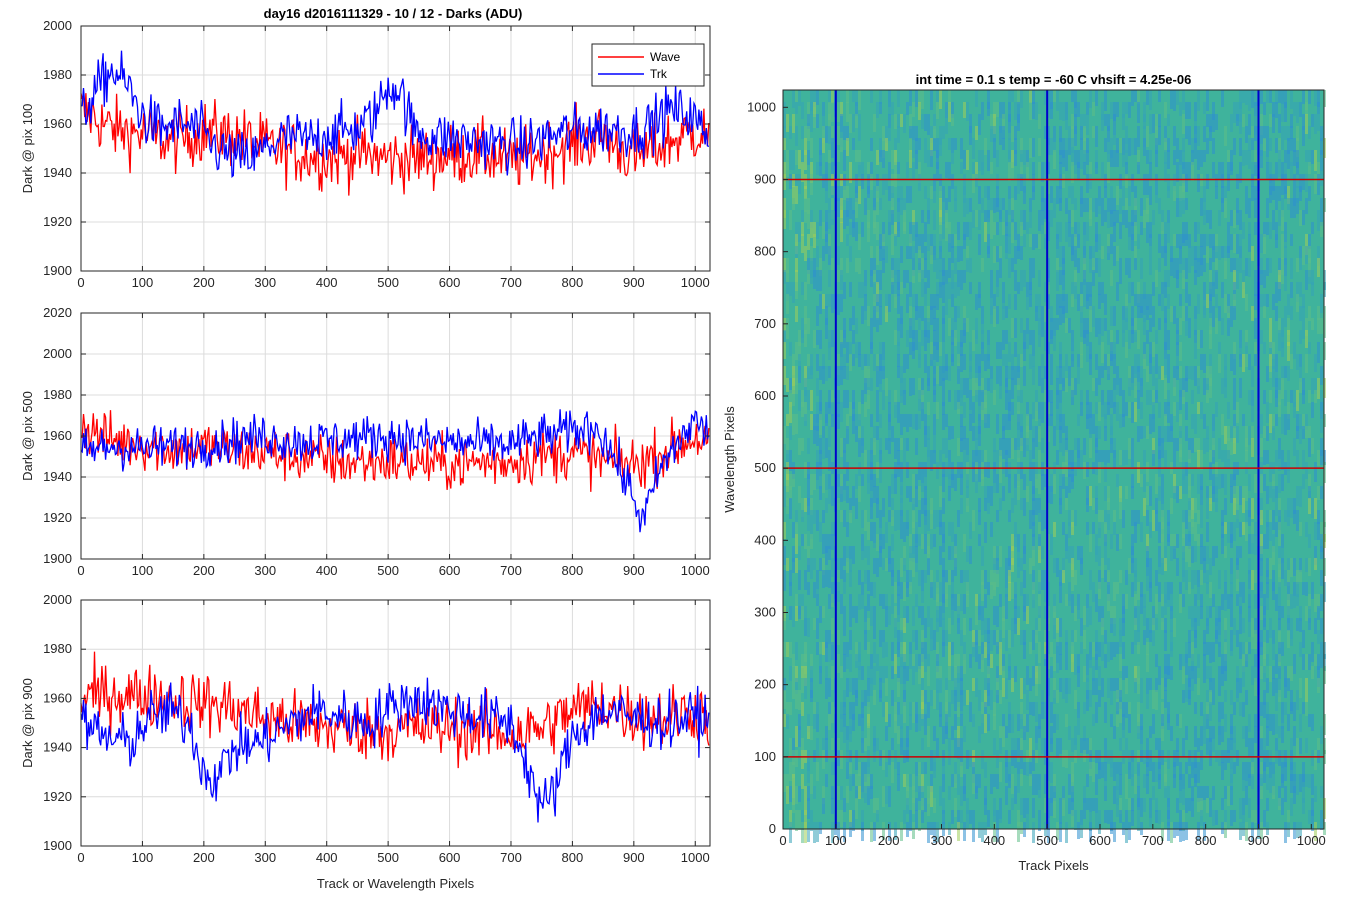 This screenshot has height=900, width=1350. I want to click on plot-background, so click(395, 723).